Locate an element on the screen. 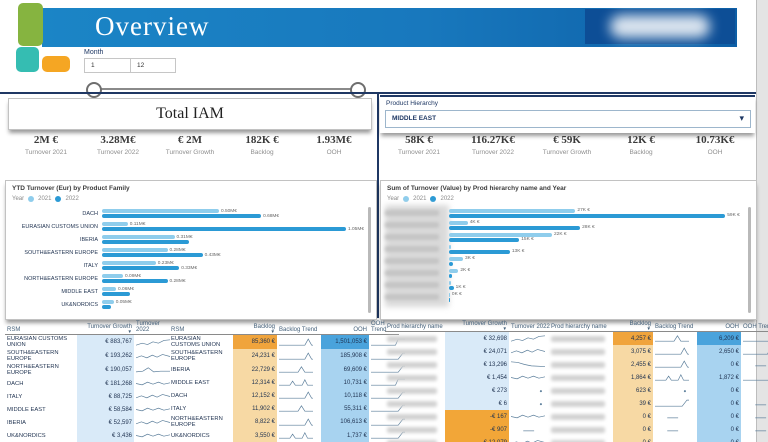 The height and width of the screenshot is (442, 768). table-row: IBERIA € 52,597 is located at coordinates (90, 422).